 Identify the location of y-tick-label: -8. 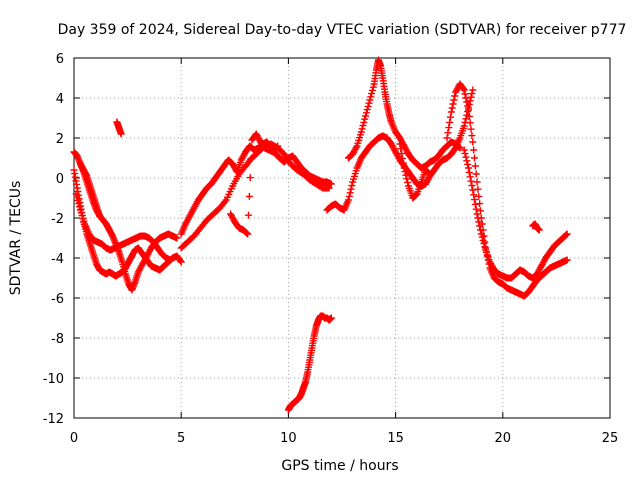
(57, 339).